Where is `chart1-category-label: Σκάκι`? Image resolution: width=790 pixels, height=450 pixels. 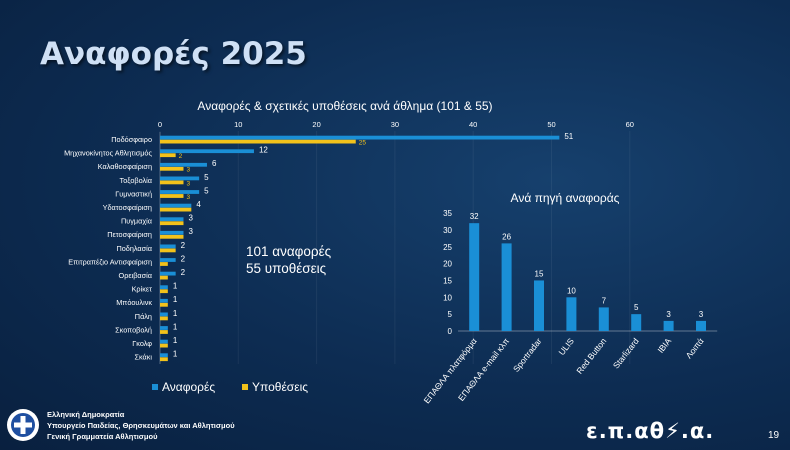 chart1-category-label: Σκάκι is located at coordinates (143, 357).